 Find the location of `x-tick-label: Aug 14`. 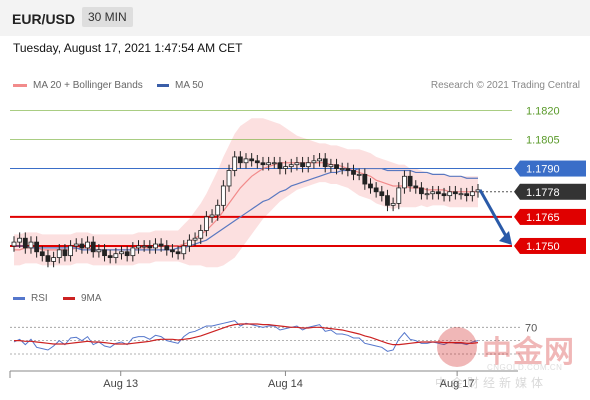

x-tick-label: Aug 14 is located at coordinates (285, 384).